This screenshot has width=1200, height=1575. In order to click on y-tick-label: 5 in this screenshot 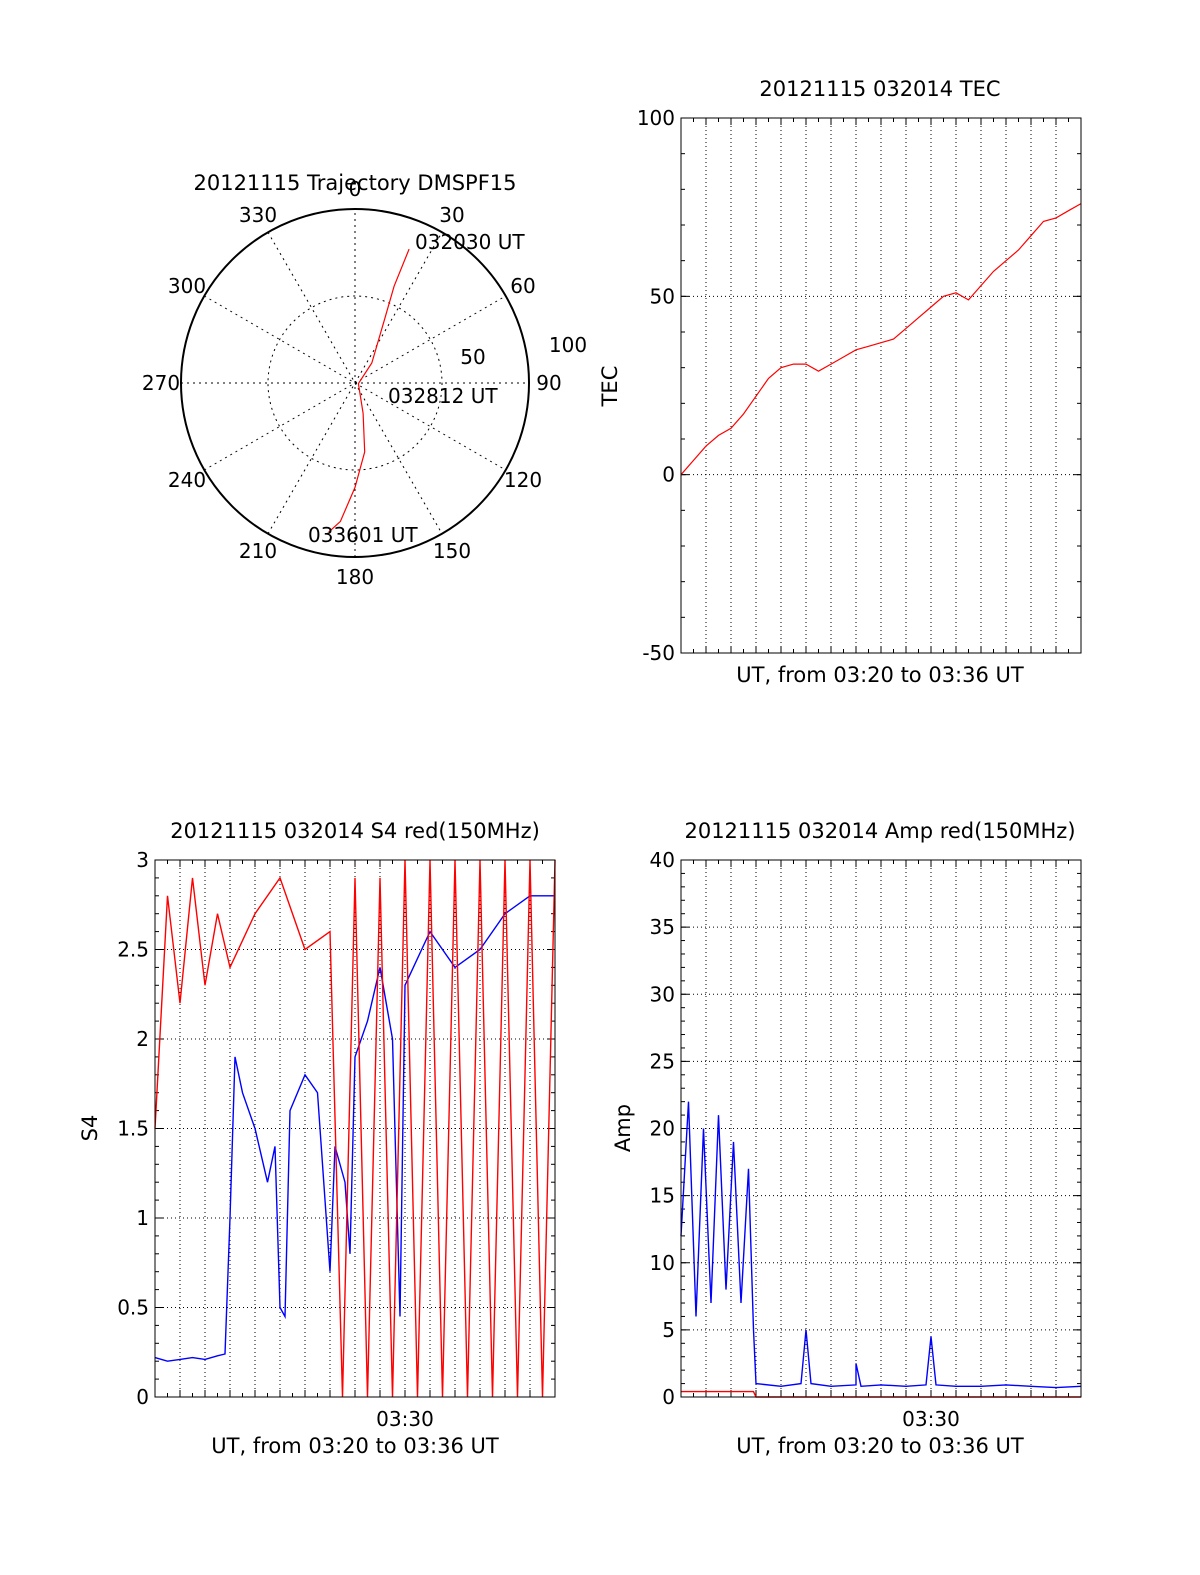, I will do `click(668, 1330)`.